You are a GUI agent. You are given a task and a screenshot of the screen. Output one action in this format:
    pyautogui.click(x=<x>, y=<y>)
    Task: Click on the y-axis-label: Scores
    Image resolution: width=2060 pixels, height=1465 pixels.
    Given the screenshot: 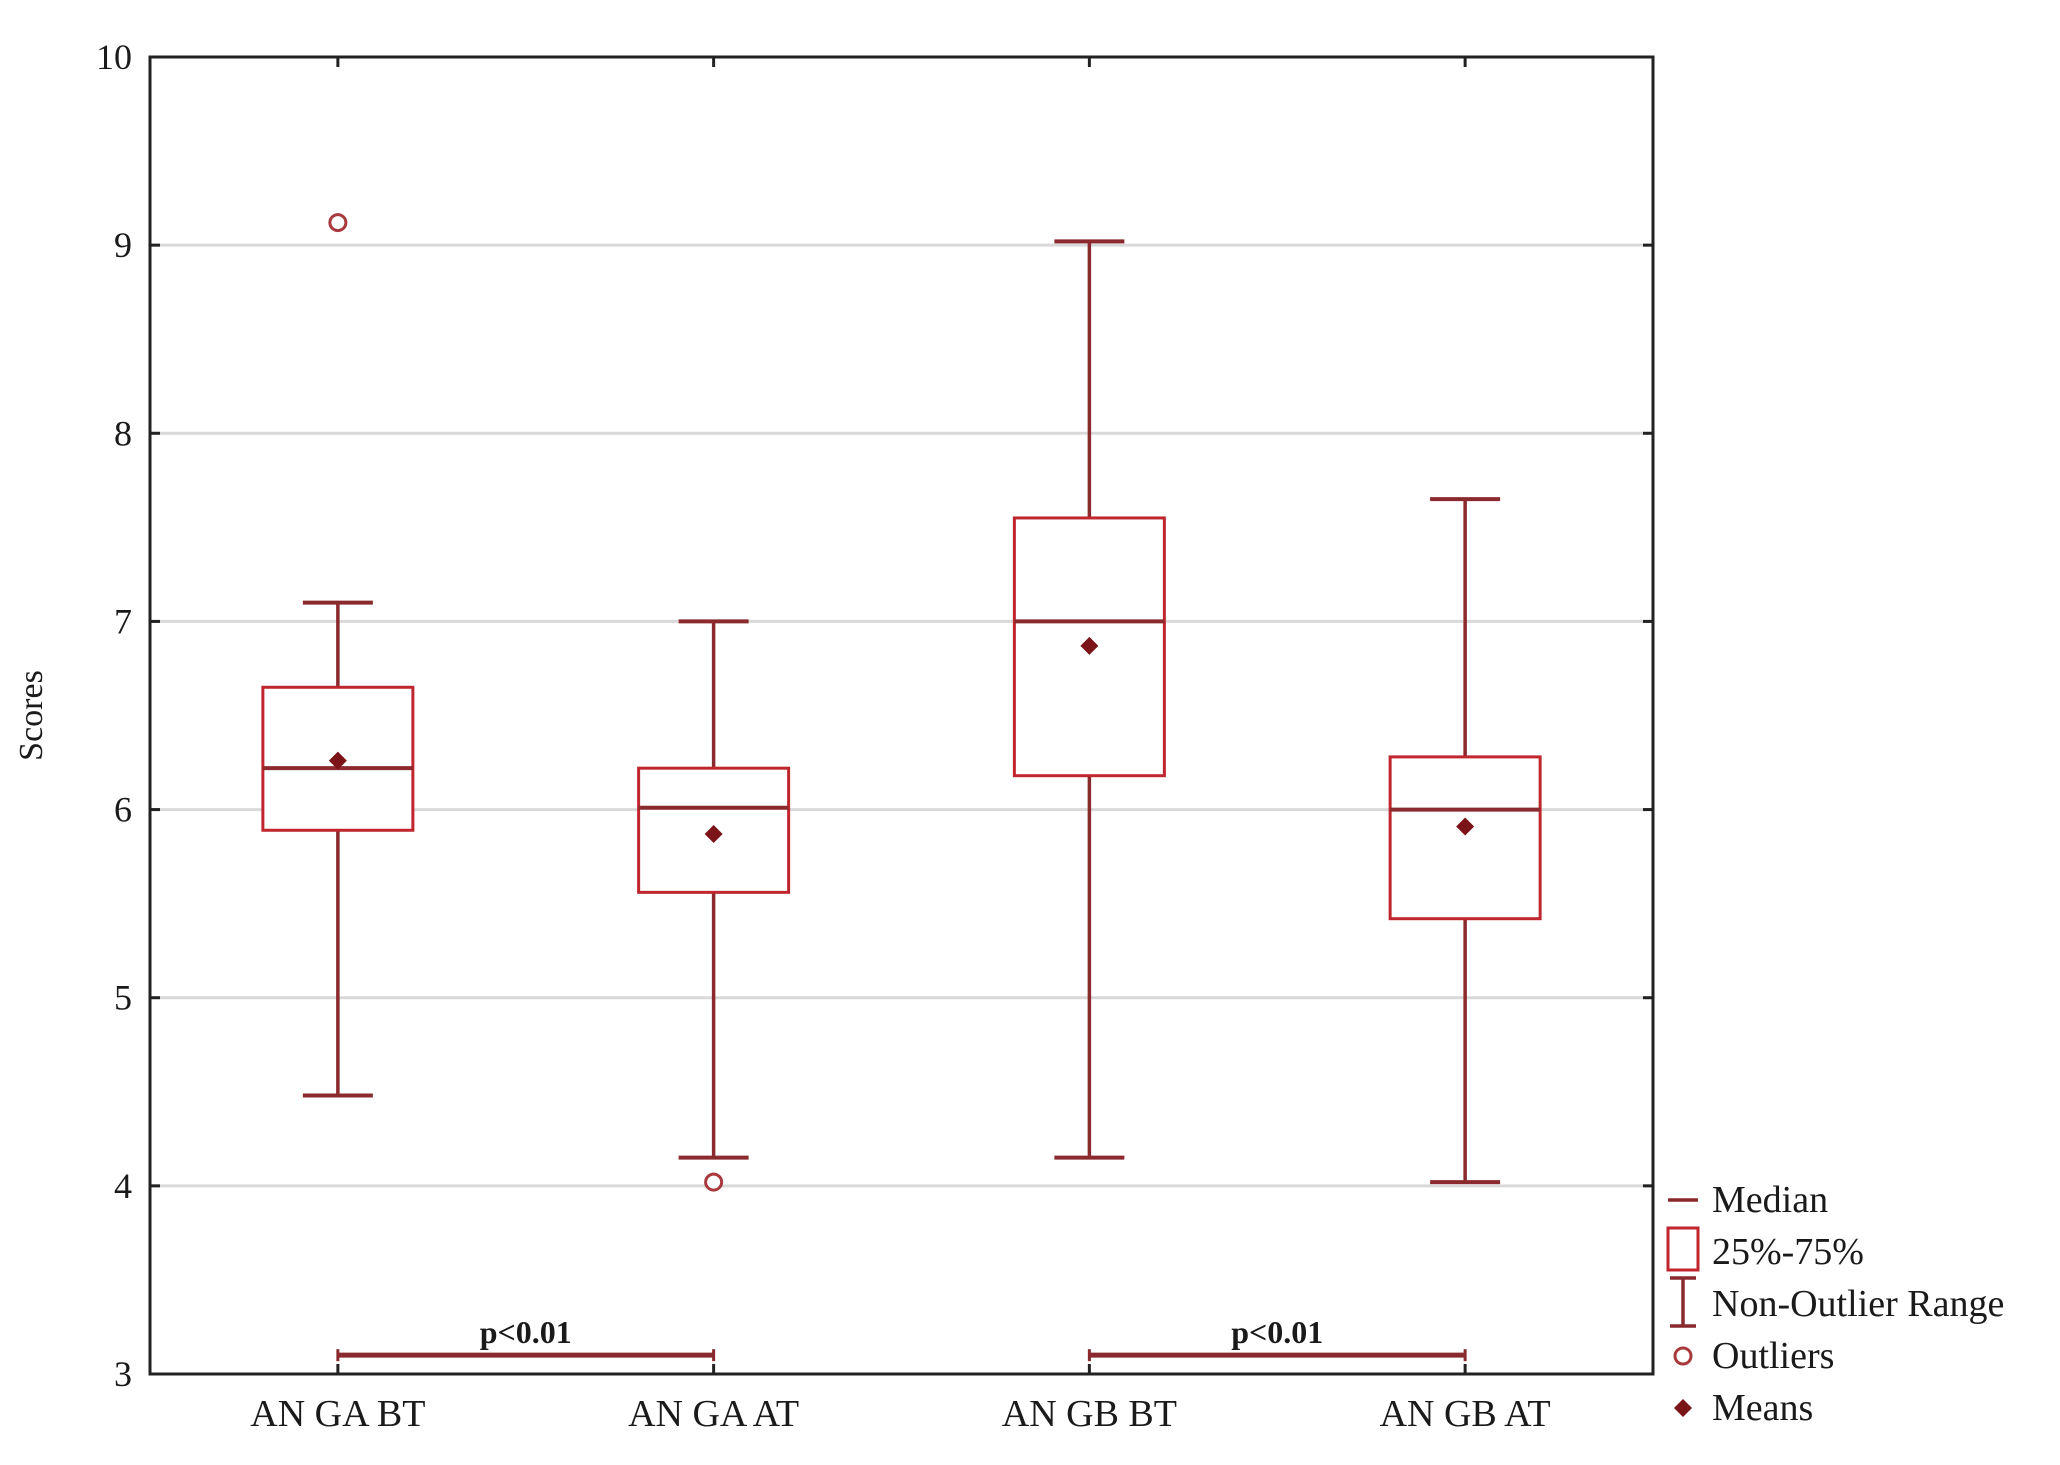 What is the action you would take?
    pyautogui.click(x=31, y=715)
    